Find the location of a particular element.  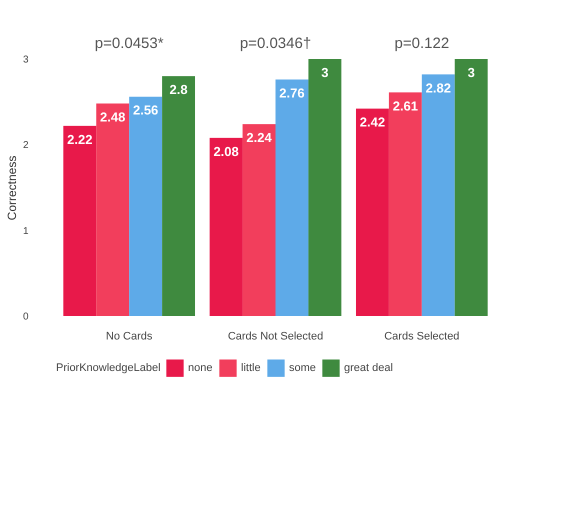

data-label: 2.76 is located at coordinates (292, 93).